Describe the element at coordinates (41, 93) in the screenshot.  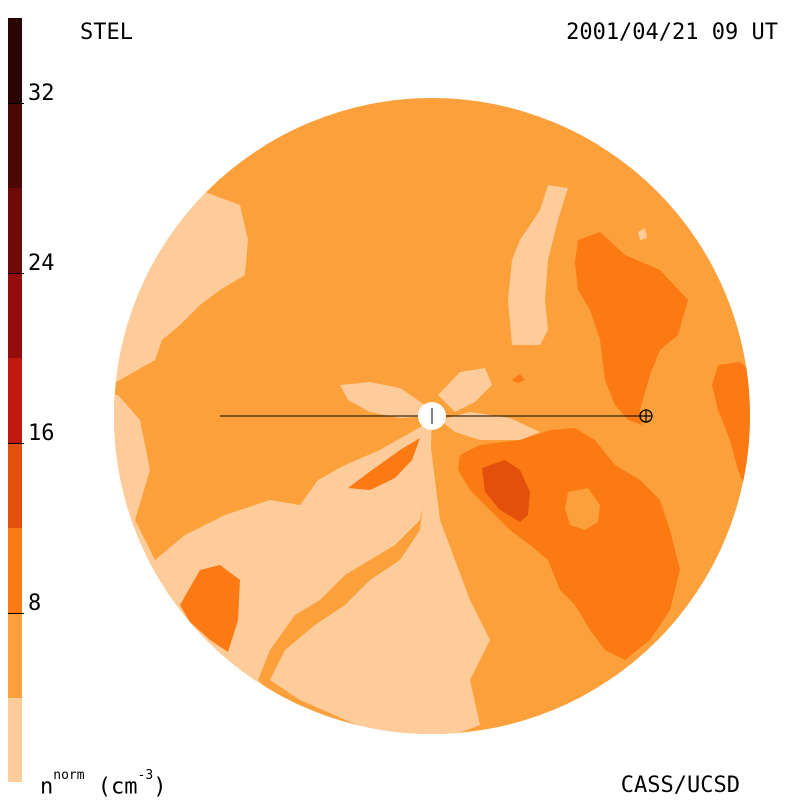
I see `colorbar-tick-label: 32` at that location.